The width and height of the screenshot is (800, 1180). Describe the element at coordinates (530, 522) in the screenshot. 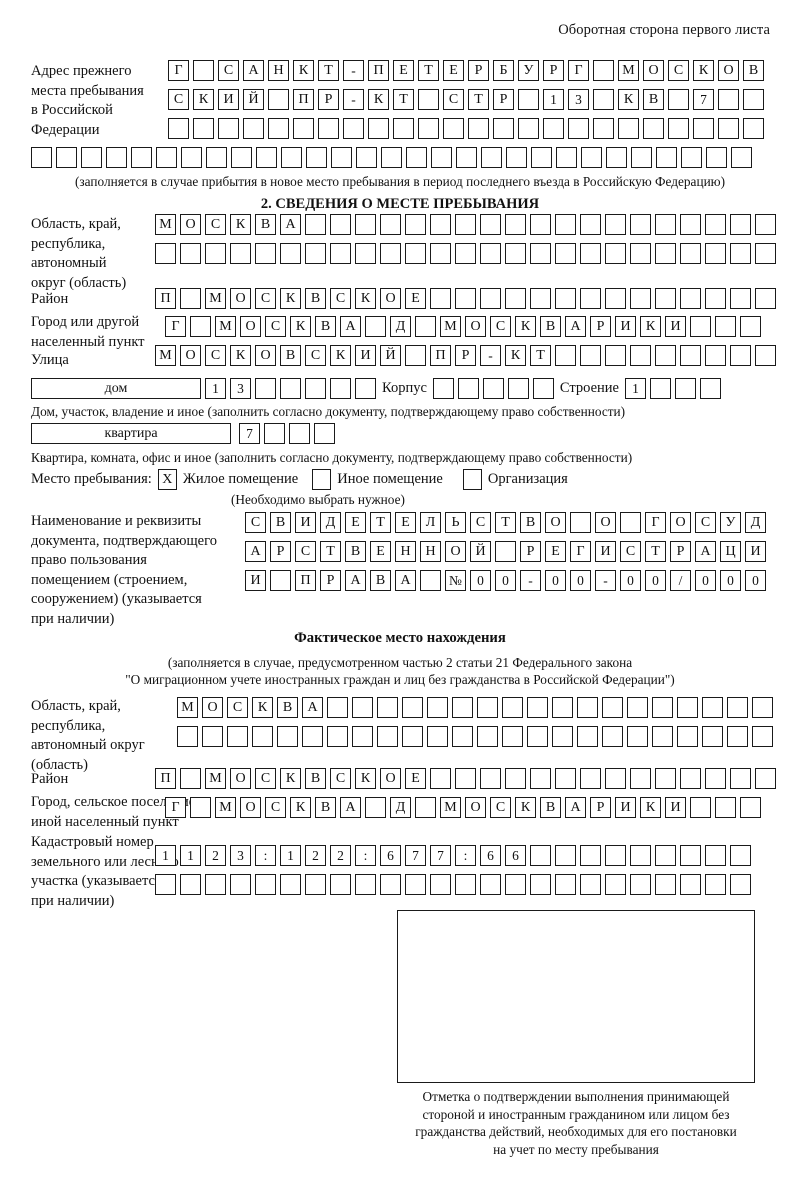

I see `document-r1-cell-12: В` at that location.